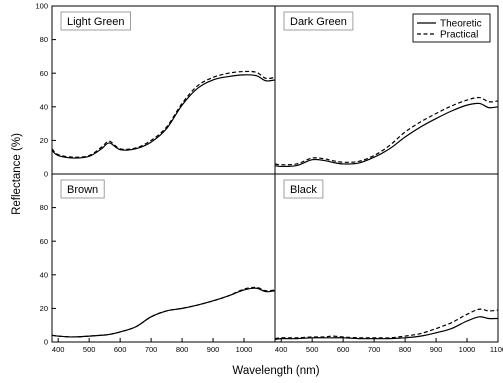 This screenshot has height=383, width=503. What do you see at coordinates (461, 24) in the screenshot?
I see `legend-label-theoretic: Theoretic` at bounding box center [461, 24].